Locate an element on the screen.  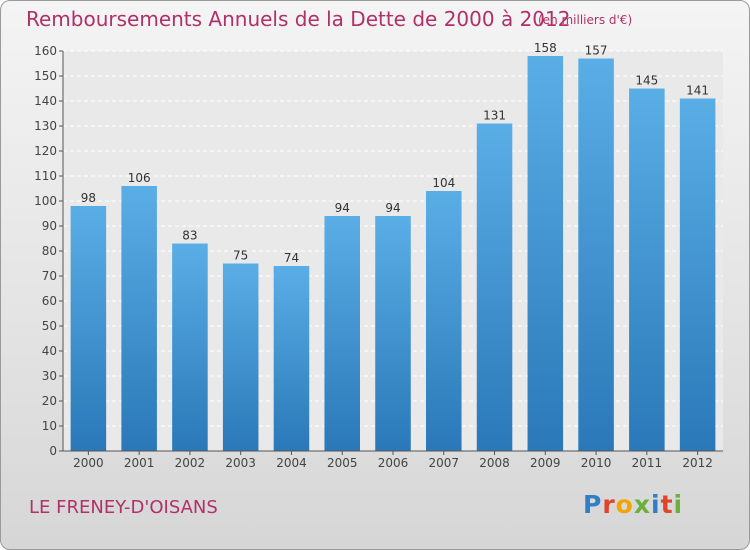
y-tick-label: 130 is located at coordinates (45, 126).